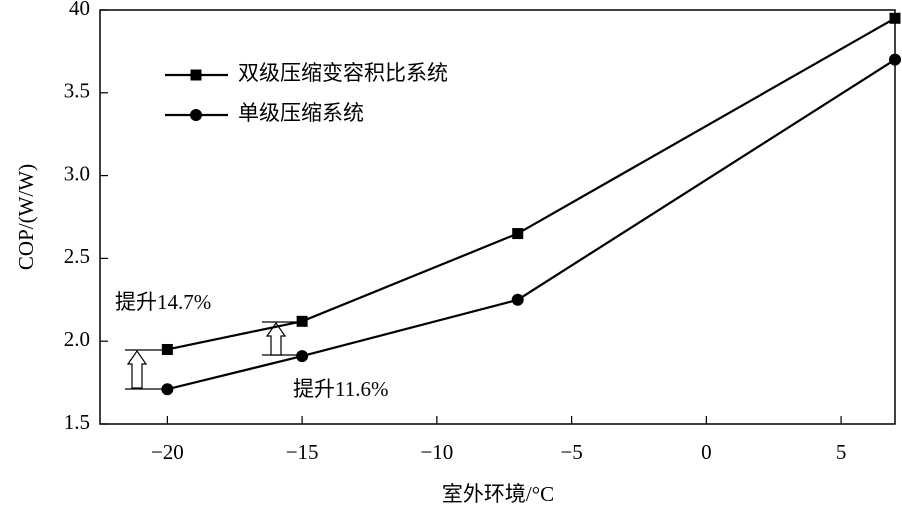 Image resolution: width=902 pixels, height=516 pixels. Describe the element at coordinates (436, 452) in the screenshot. I see `x-tick-label: −10` at that location.